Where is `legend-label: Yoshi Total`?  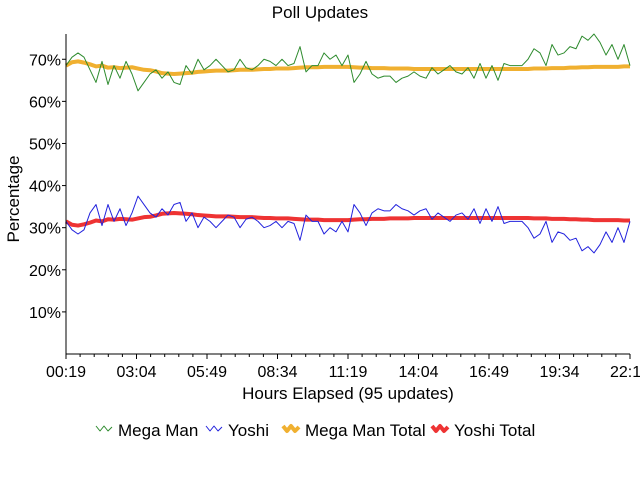
legend-label: Yoshi Total is located at coordinates (494, 430).